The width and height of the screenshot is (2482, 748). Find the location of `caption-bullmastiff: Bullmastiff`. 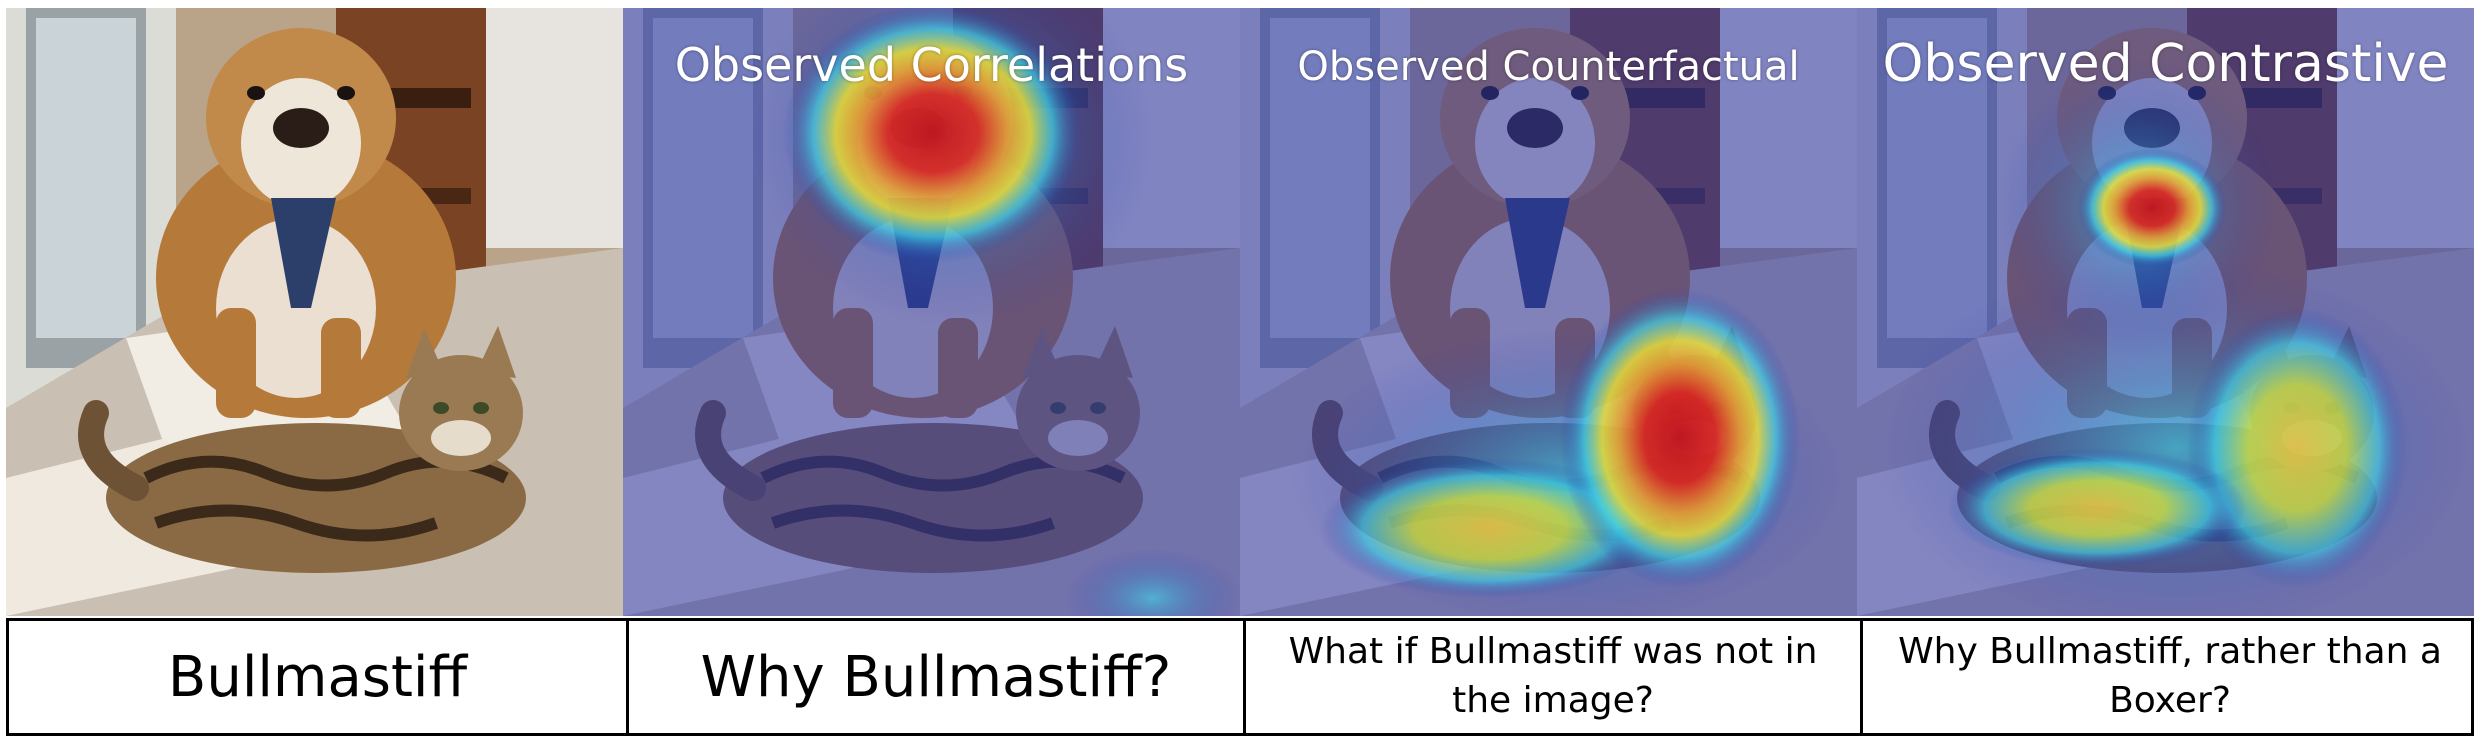

caption-bullmastiff: Bullmastiff is located at coordinates (317, 677).